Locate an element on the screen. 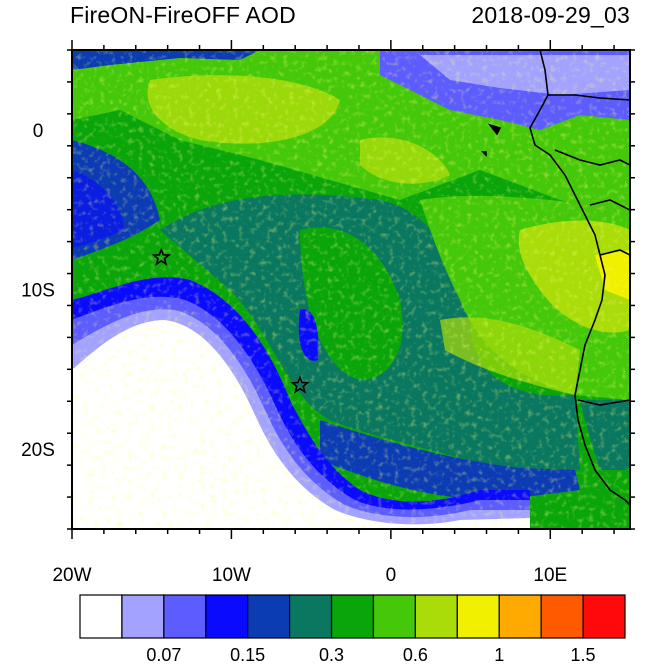 This screenshot has width=650, height=667. x-axis-labels: 20W 10W 0 10E is located at coordinates (309, 575).